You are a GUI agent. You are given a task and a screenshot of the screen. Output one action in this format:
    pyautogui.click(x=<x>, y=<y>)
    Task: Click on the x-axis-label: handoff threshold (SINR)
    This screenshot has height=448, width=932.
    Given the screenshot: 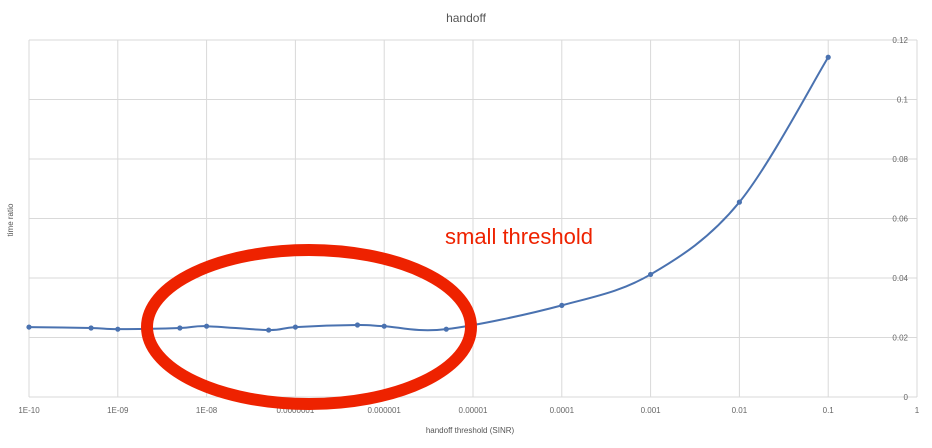 What is the action you would take?
    pyautogui.click(x=470, y=430)
    